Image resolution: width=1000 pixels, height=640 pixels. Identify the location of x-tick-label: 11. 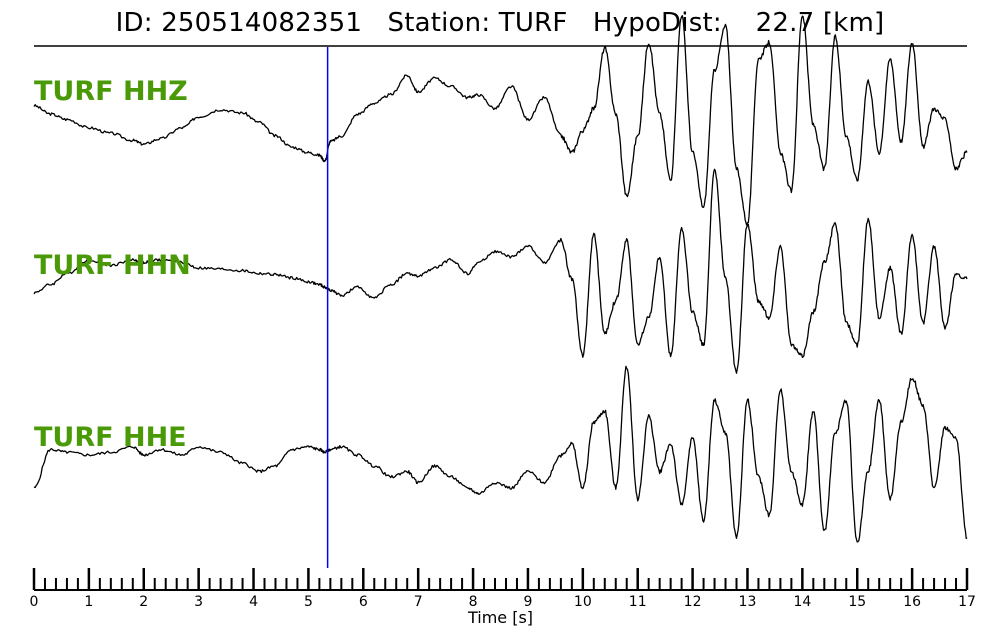
(638, 602).